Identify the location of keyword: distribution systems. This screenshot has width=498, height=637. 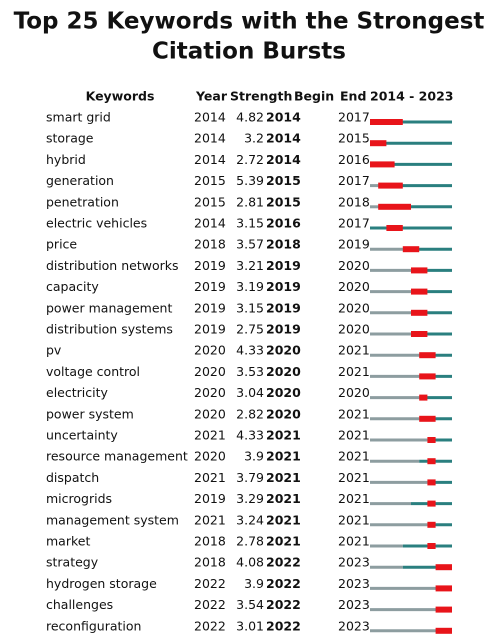
(109, 329).